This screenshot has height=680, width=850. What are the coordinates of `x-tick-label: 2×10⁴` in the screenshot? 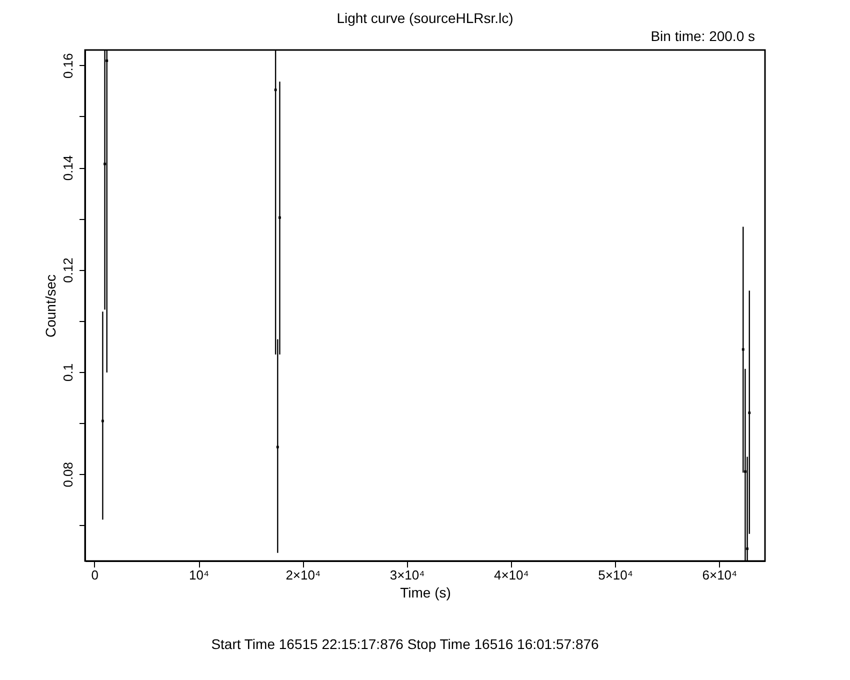 It's located at (303, 575).